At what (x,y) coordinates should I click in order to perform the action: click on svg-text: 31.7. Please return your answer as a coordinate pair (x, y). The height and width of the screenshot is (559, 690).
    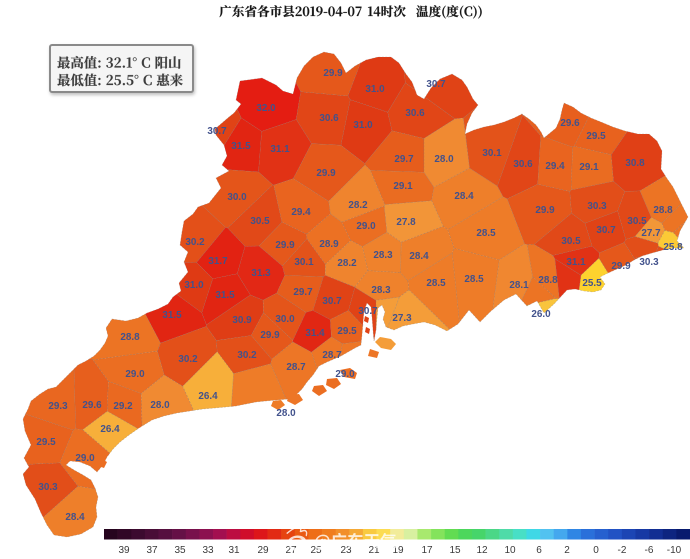
    Looking at the image, I should click on (218, 261).